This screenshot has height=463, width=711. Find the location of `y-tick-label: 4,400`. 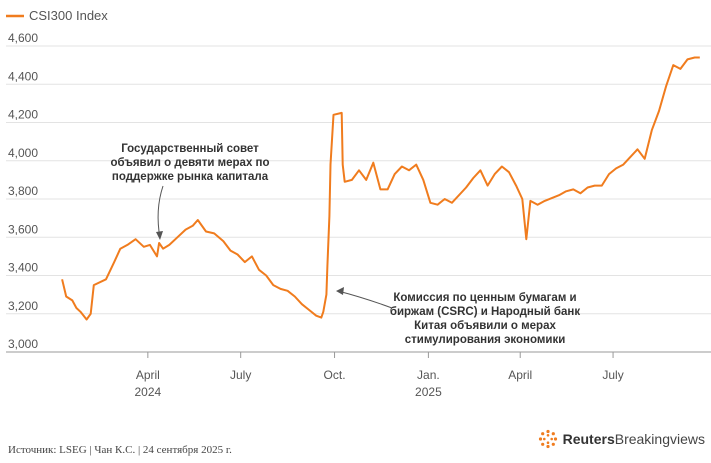

y-tick-label: 4,400 is located at coordinates (23, 76).